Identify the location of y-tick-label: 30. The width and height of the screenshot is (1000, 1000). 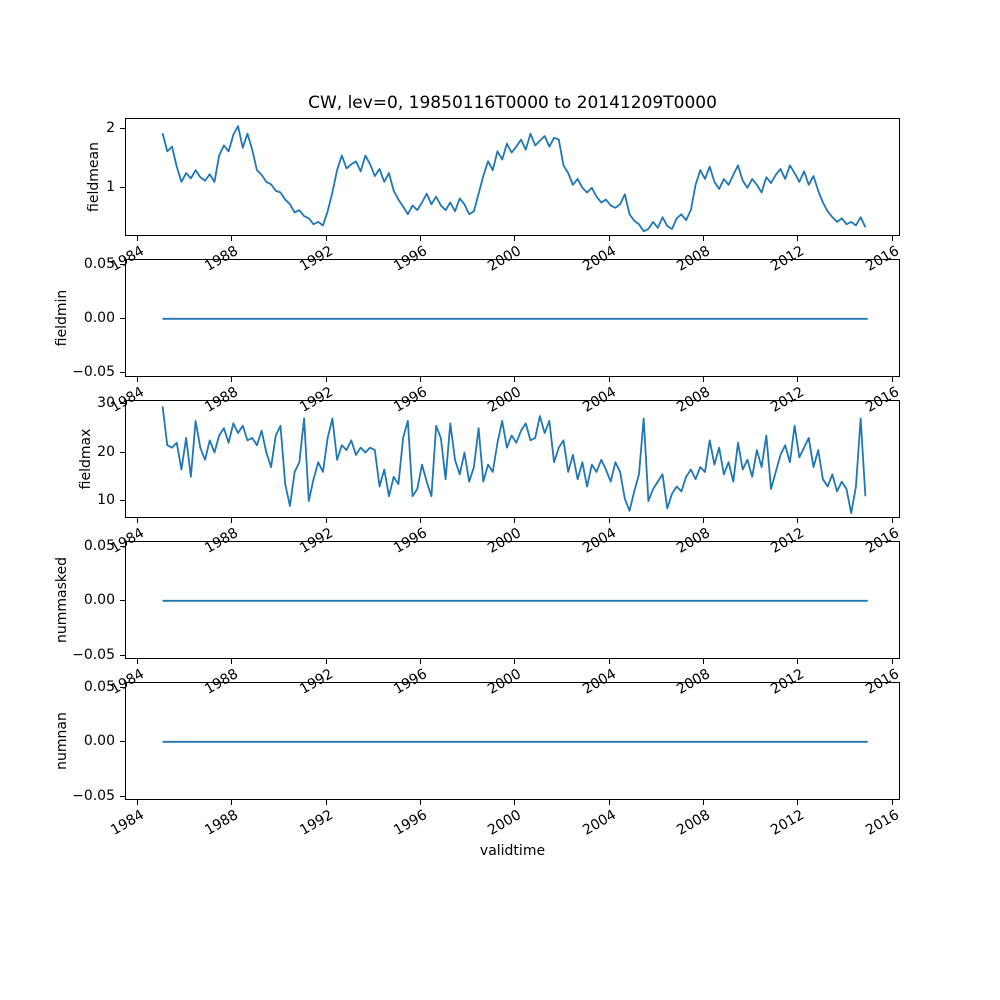
(106, 403).